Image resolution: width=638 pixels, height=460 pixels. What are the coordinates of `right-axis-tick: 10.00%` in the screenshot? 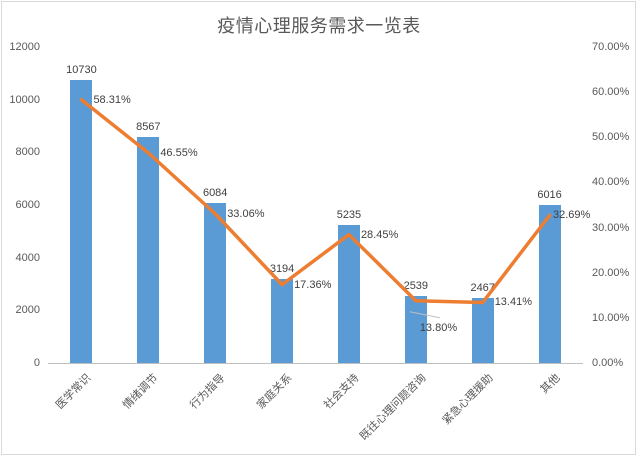 It's located at (611, 317).